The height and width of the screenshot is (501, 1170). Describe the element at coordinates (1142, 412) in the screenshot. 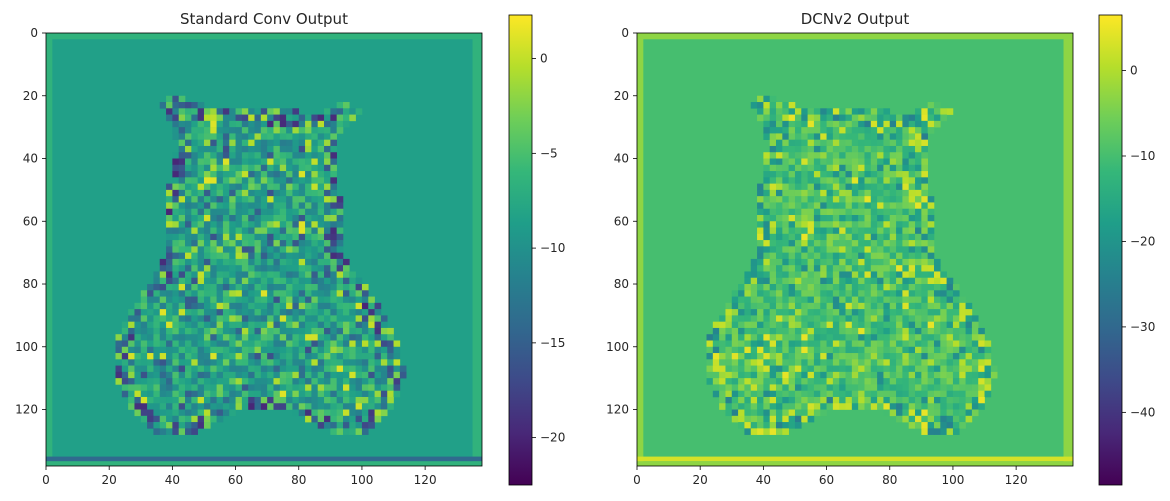

I see `colorbar-tick-label: −40` at that location.